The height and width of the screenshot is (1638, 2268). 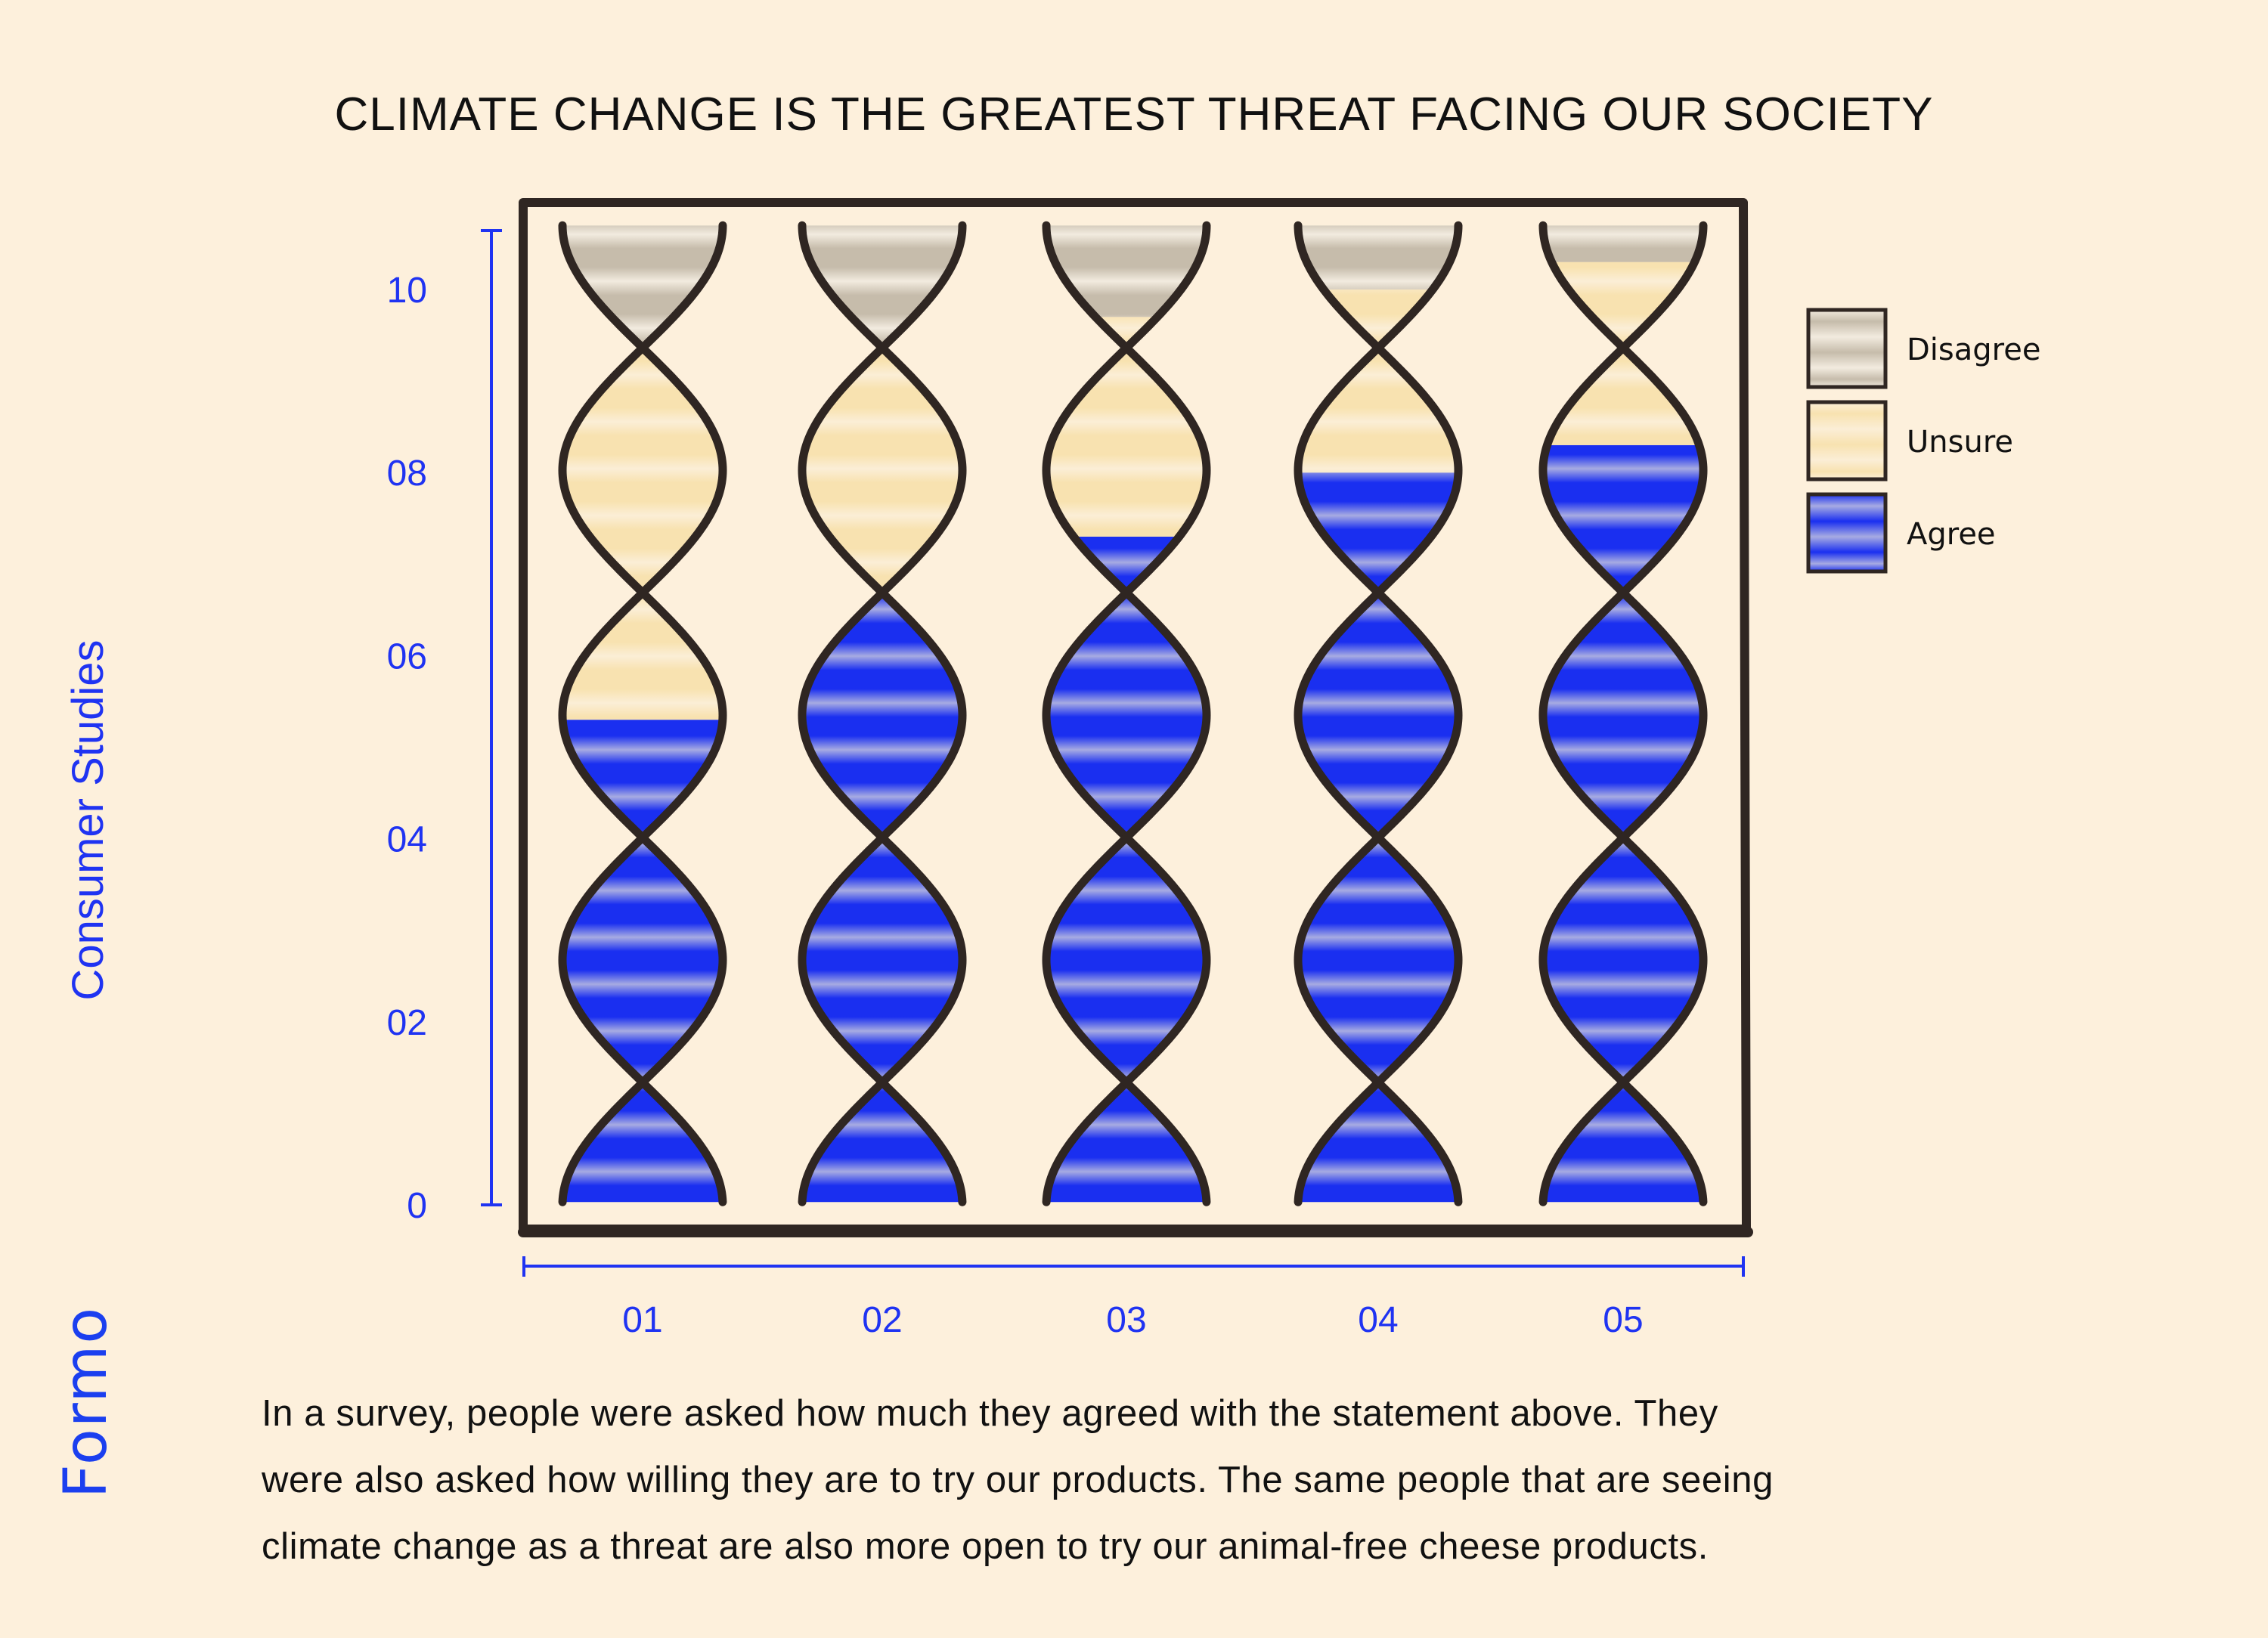 I want to click on x-tick-label: 05, so click(x=1623, y=1320).